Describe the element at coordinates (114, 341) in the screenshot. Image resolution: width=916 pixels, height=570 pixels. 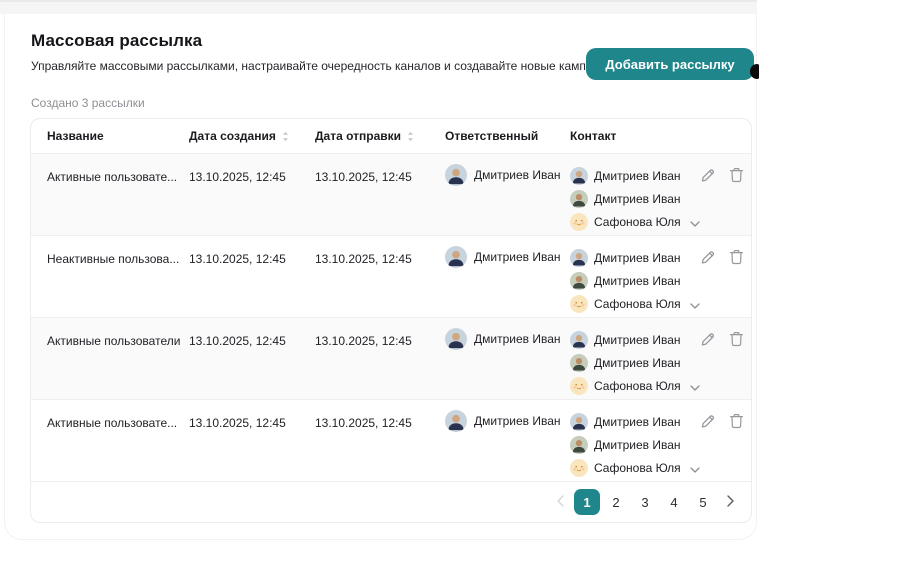
I see `mailing-name: Активные пользователи` at that location.